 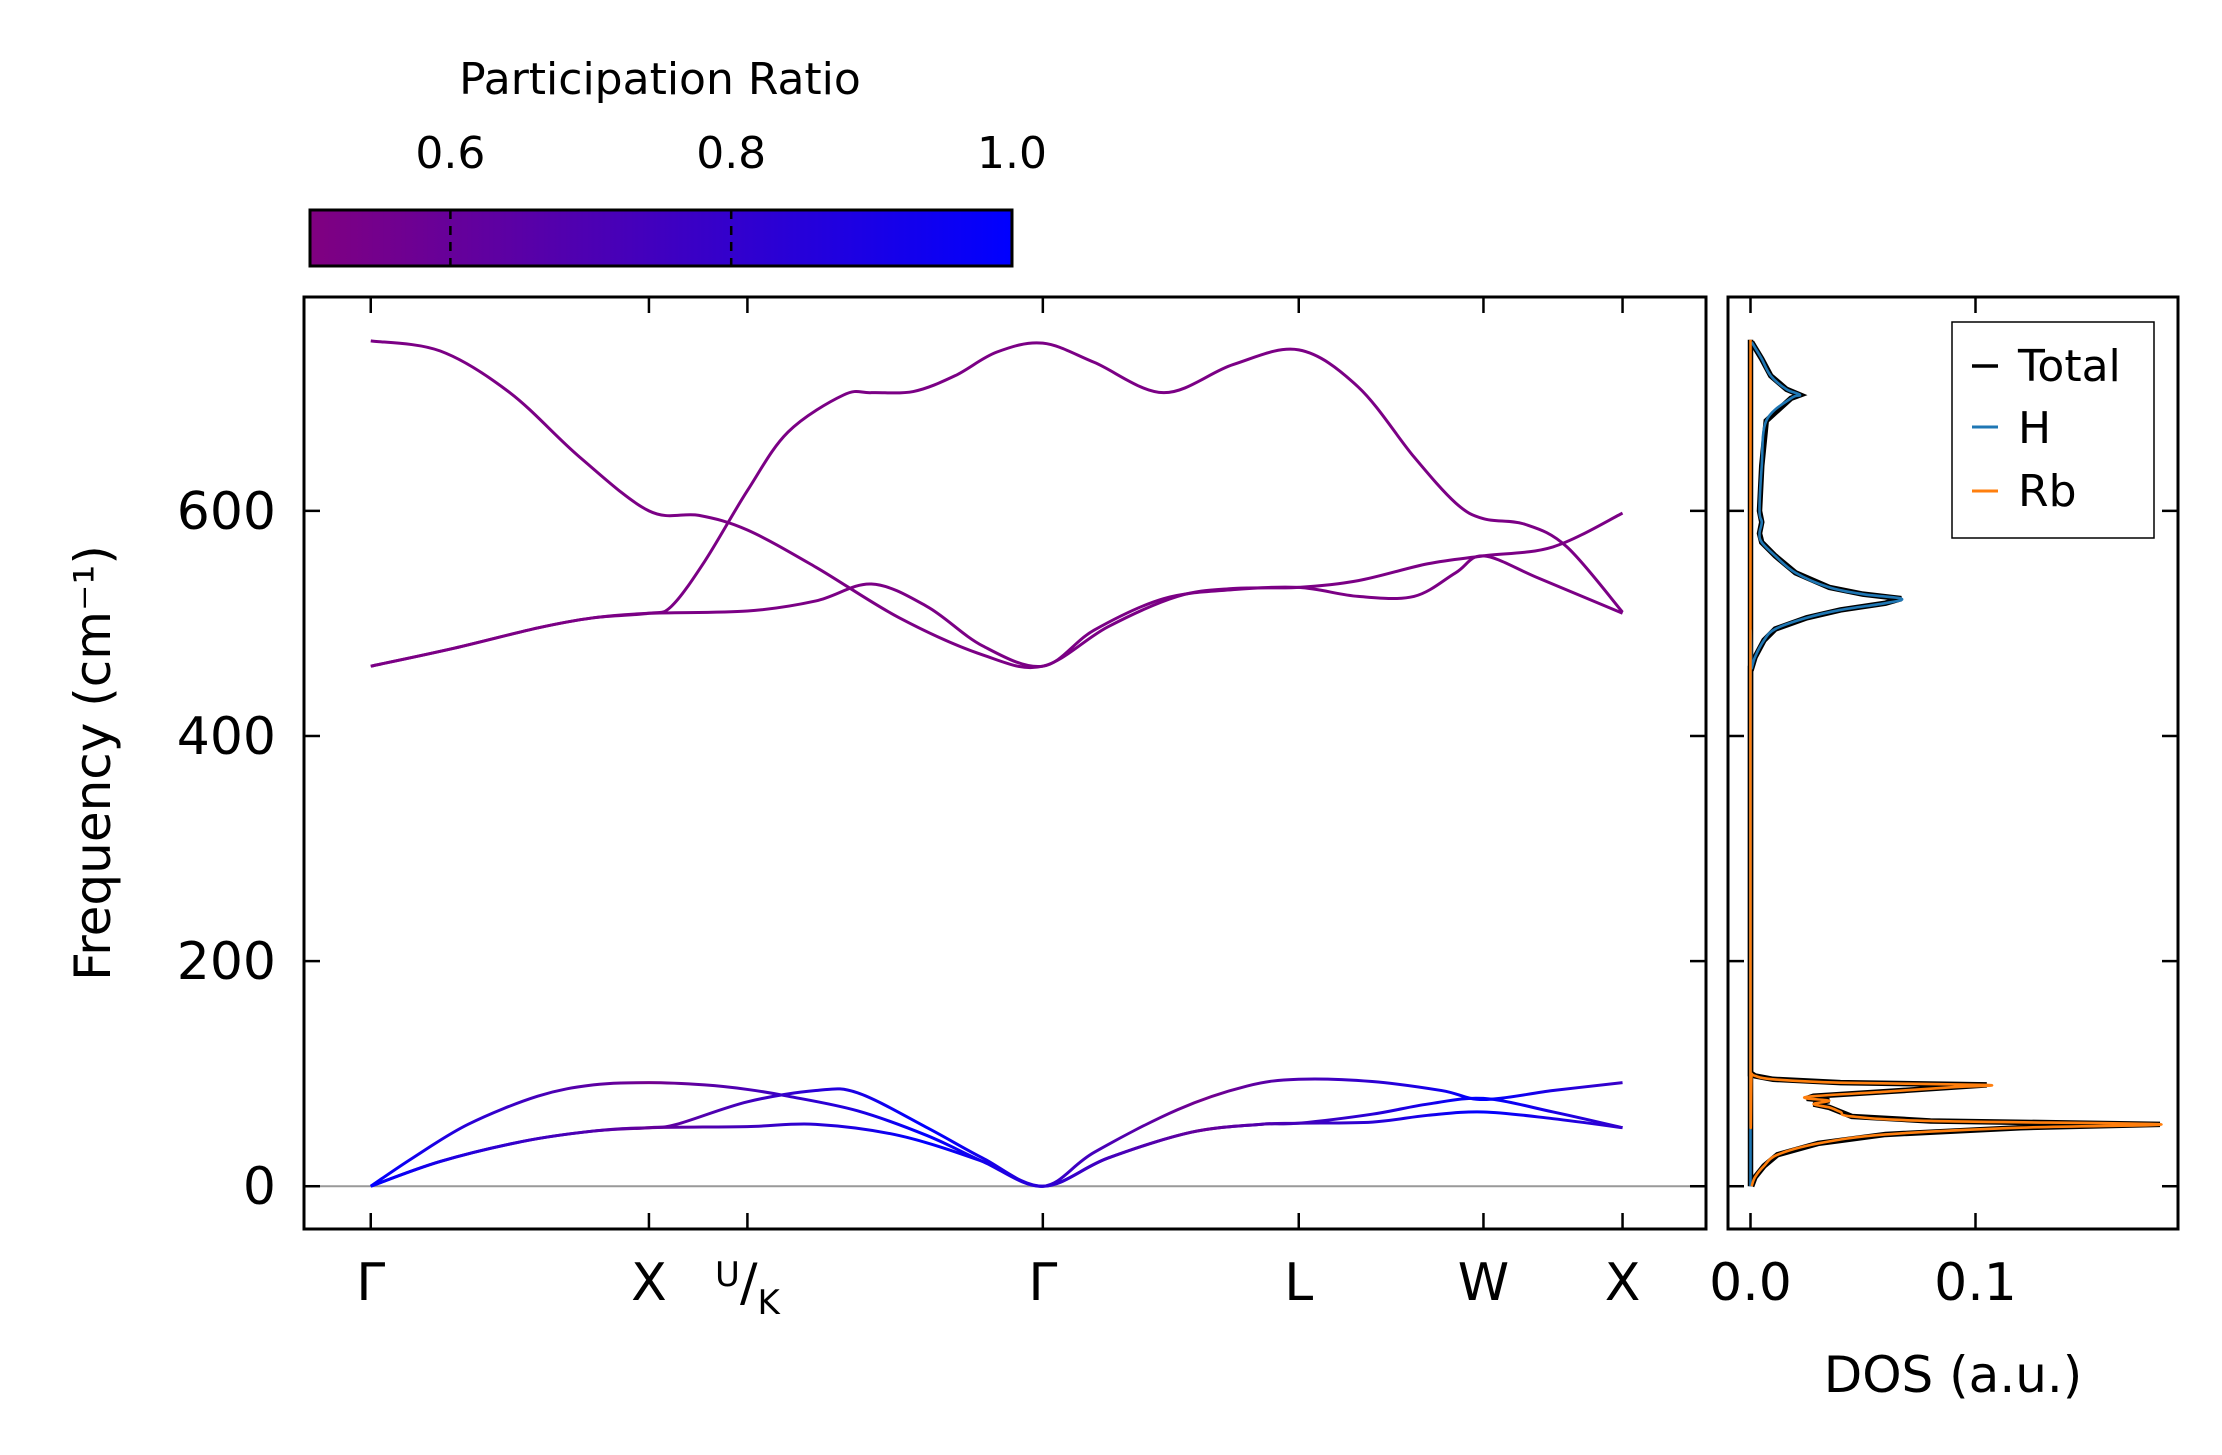 I want to click on y-tick-label: 200, so click(x=226, y=962).